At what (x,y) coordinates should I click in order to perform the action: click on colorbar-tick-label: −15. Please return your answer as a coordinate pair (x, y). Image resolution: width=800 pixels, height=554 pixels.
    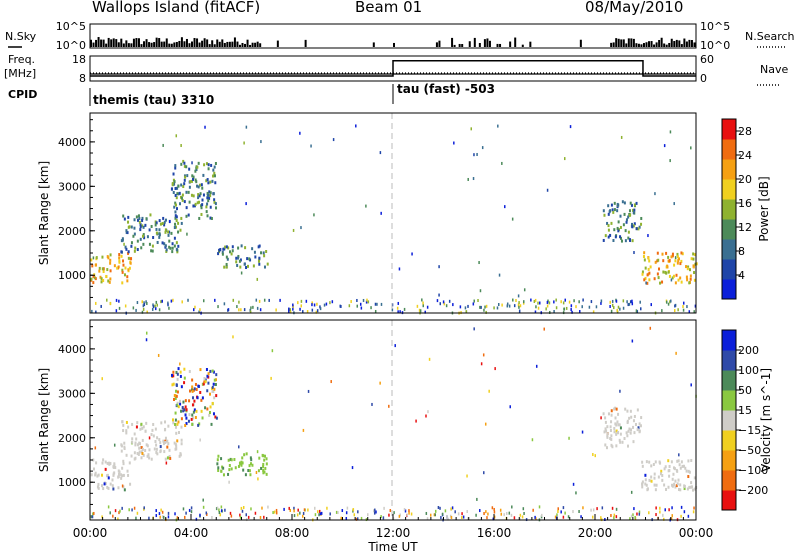
    Looking at the image, I should click on (749, 430).